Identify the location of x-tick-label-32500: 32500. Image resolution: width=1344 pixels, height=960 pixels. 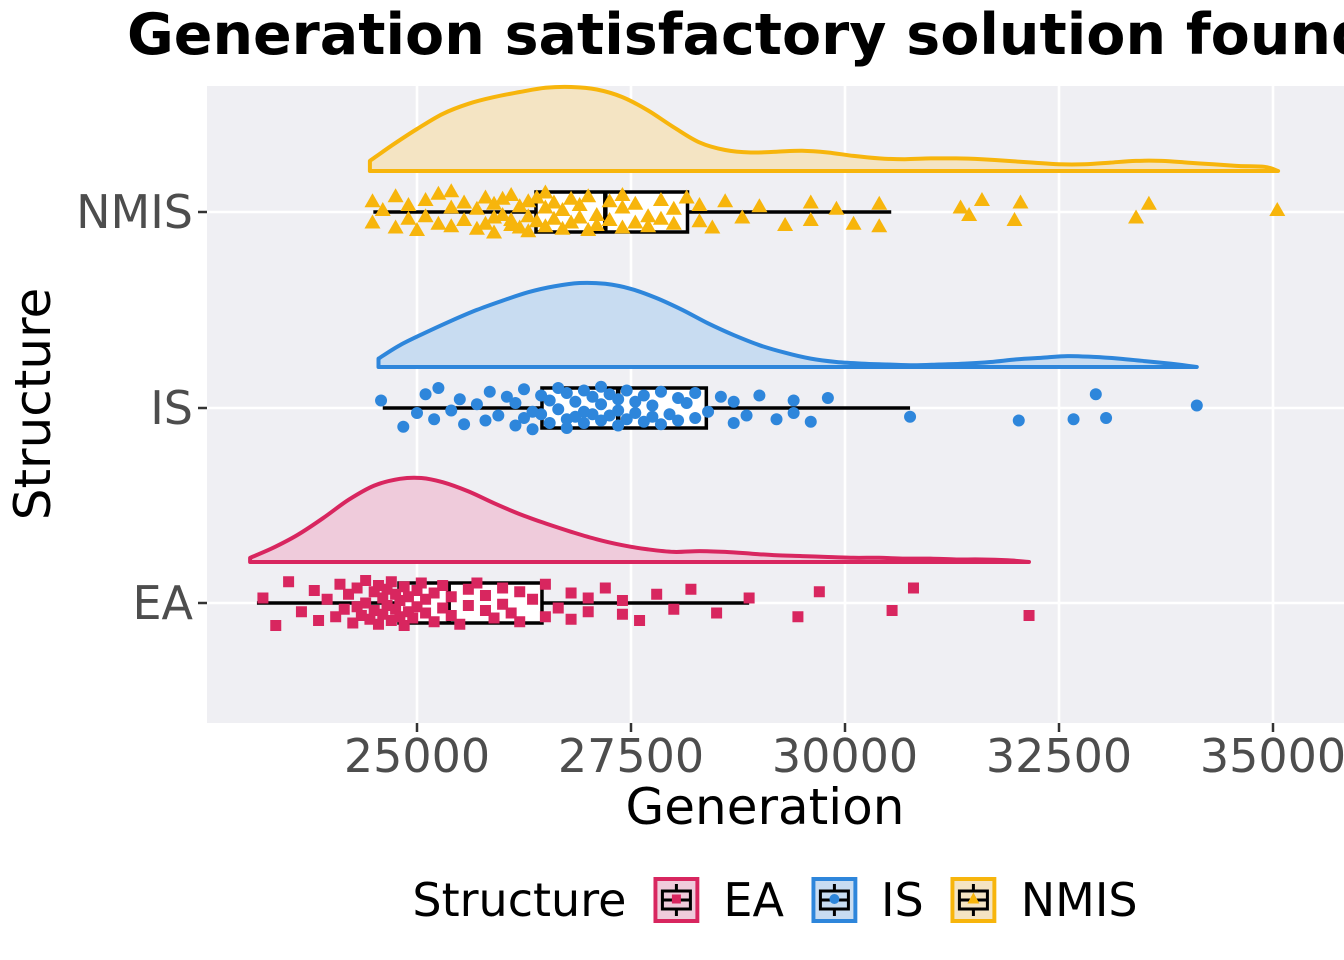
(1059, 756).